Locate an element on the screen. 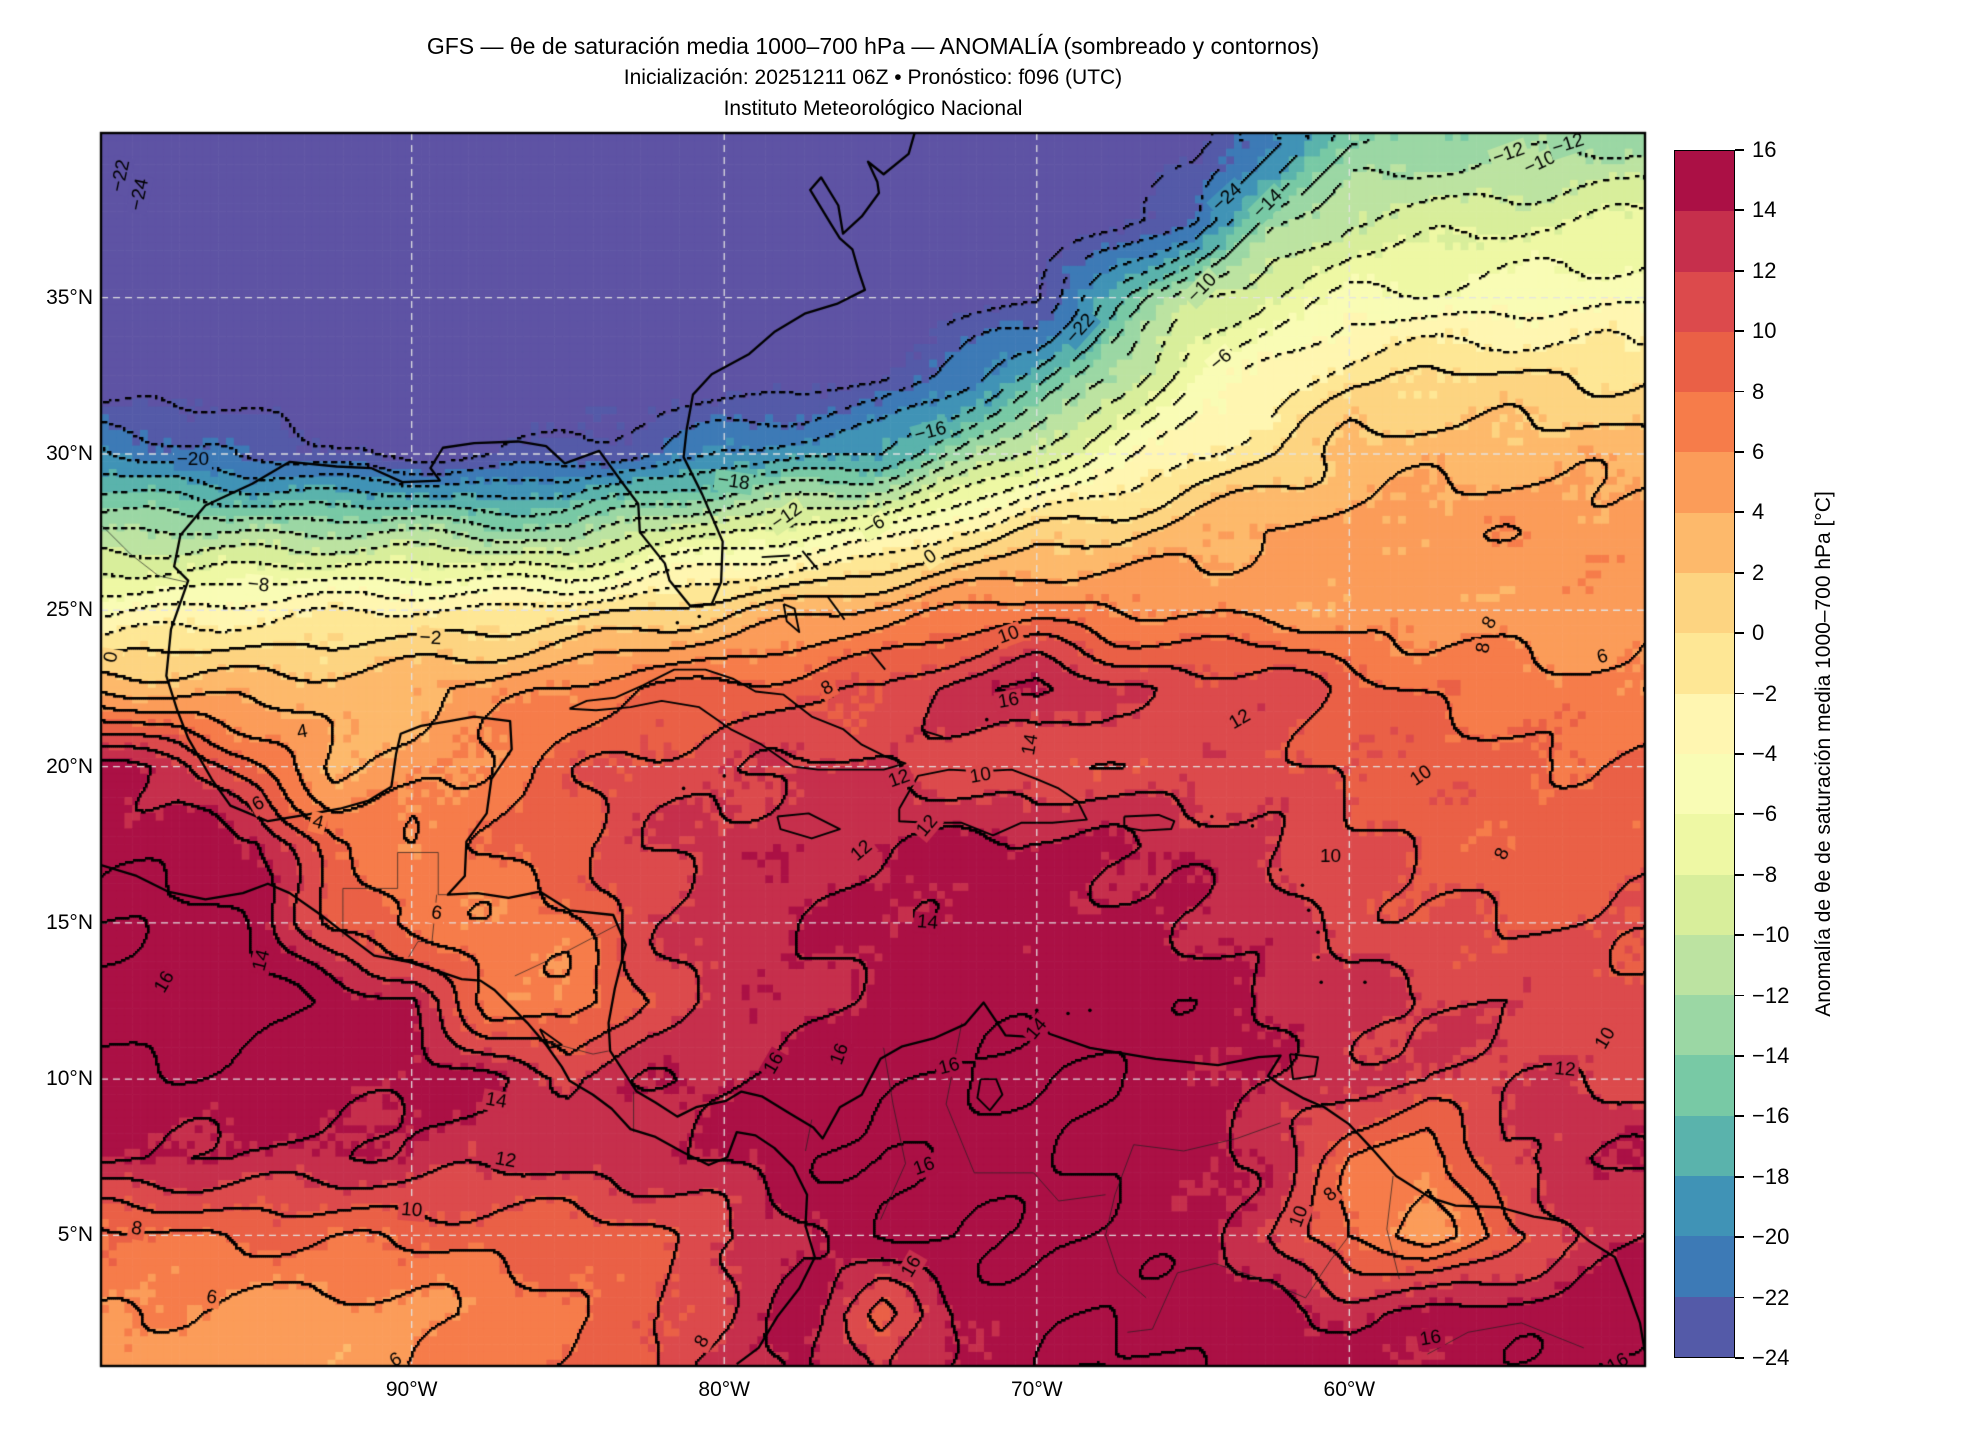 The image size is (1980, 1440). y-tick-label-5: 5°N is located at coordinates (75, 1235).